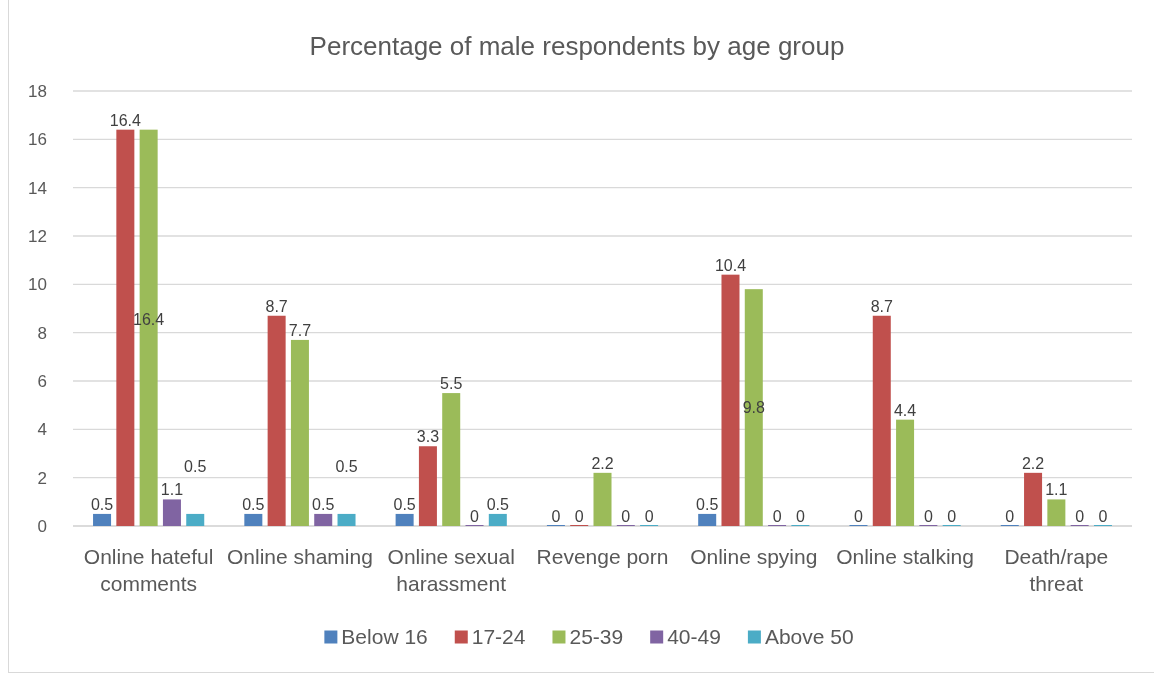 This screenshot has height=673, width=1154. I want to click on y-tick-label: 12, so click(37, 236).